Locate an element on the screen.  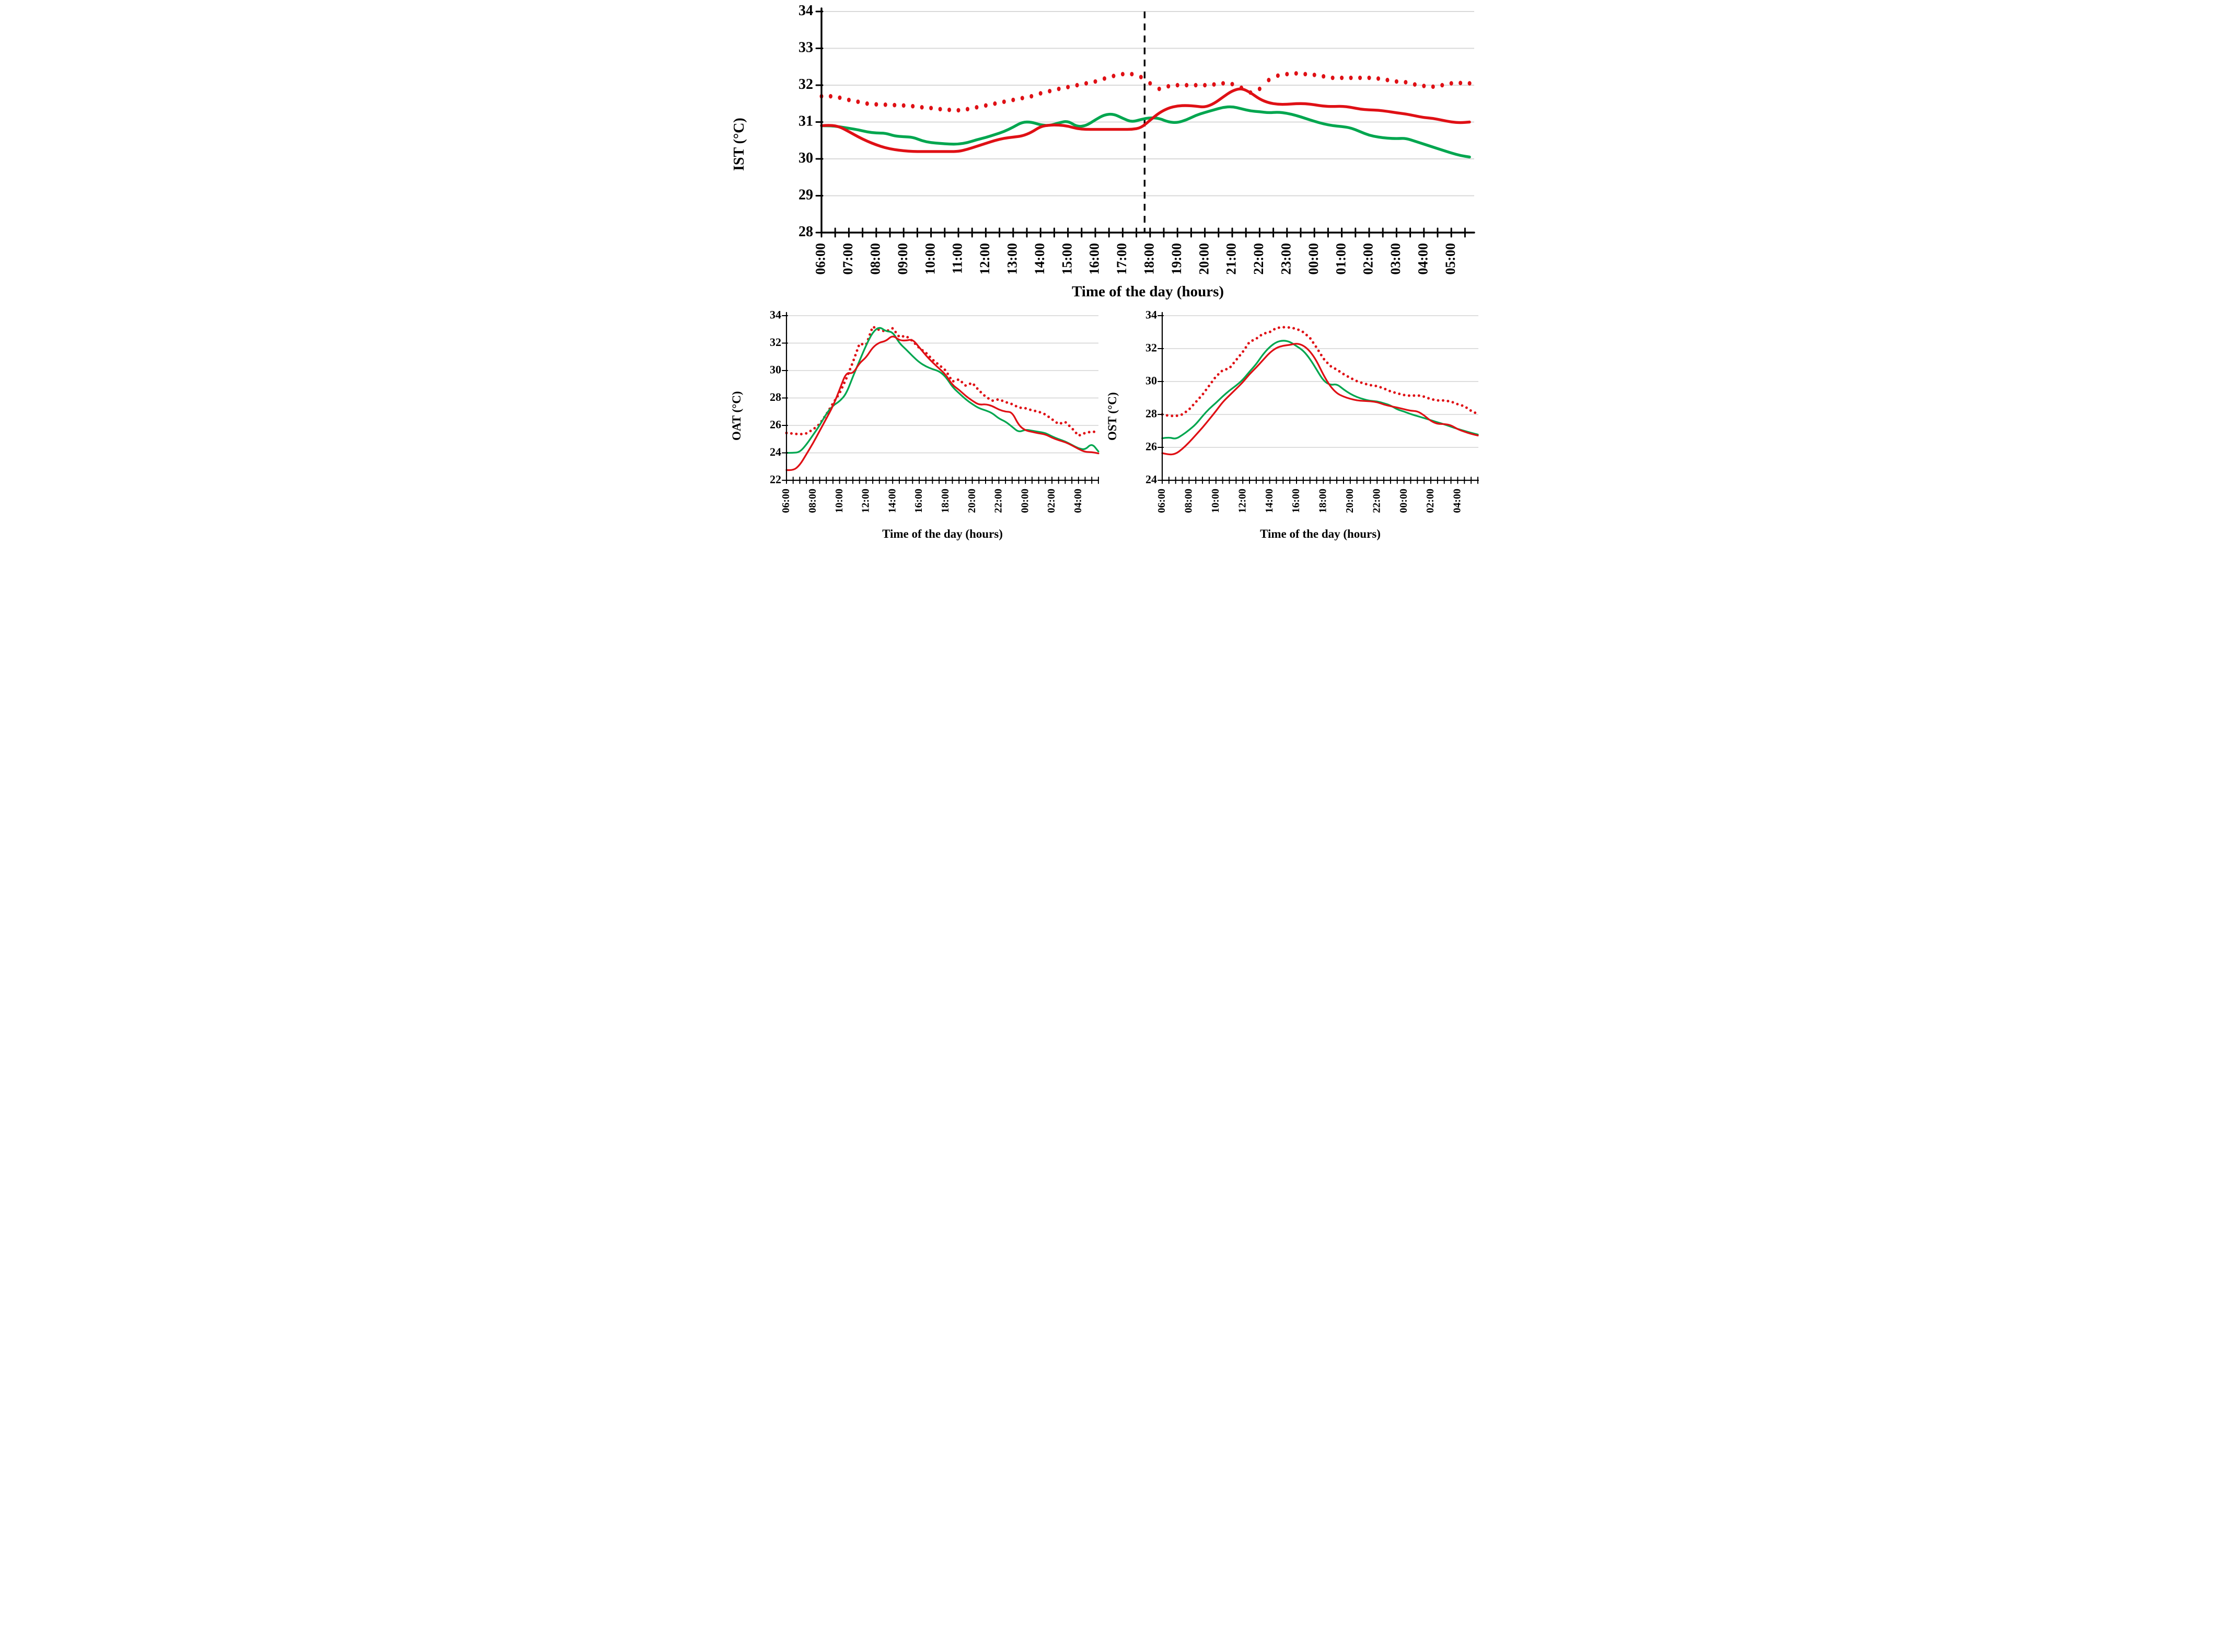
oat-chart-figure: OAT (°C) Time of the day (hours) is located at coordinates (920, 424).